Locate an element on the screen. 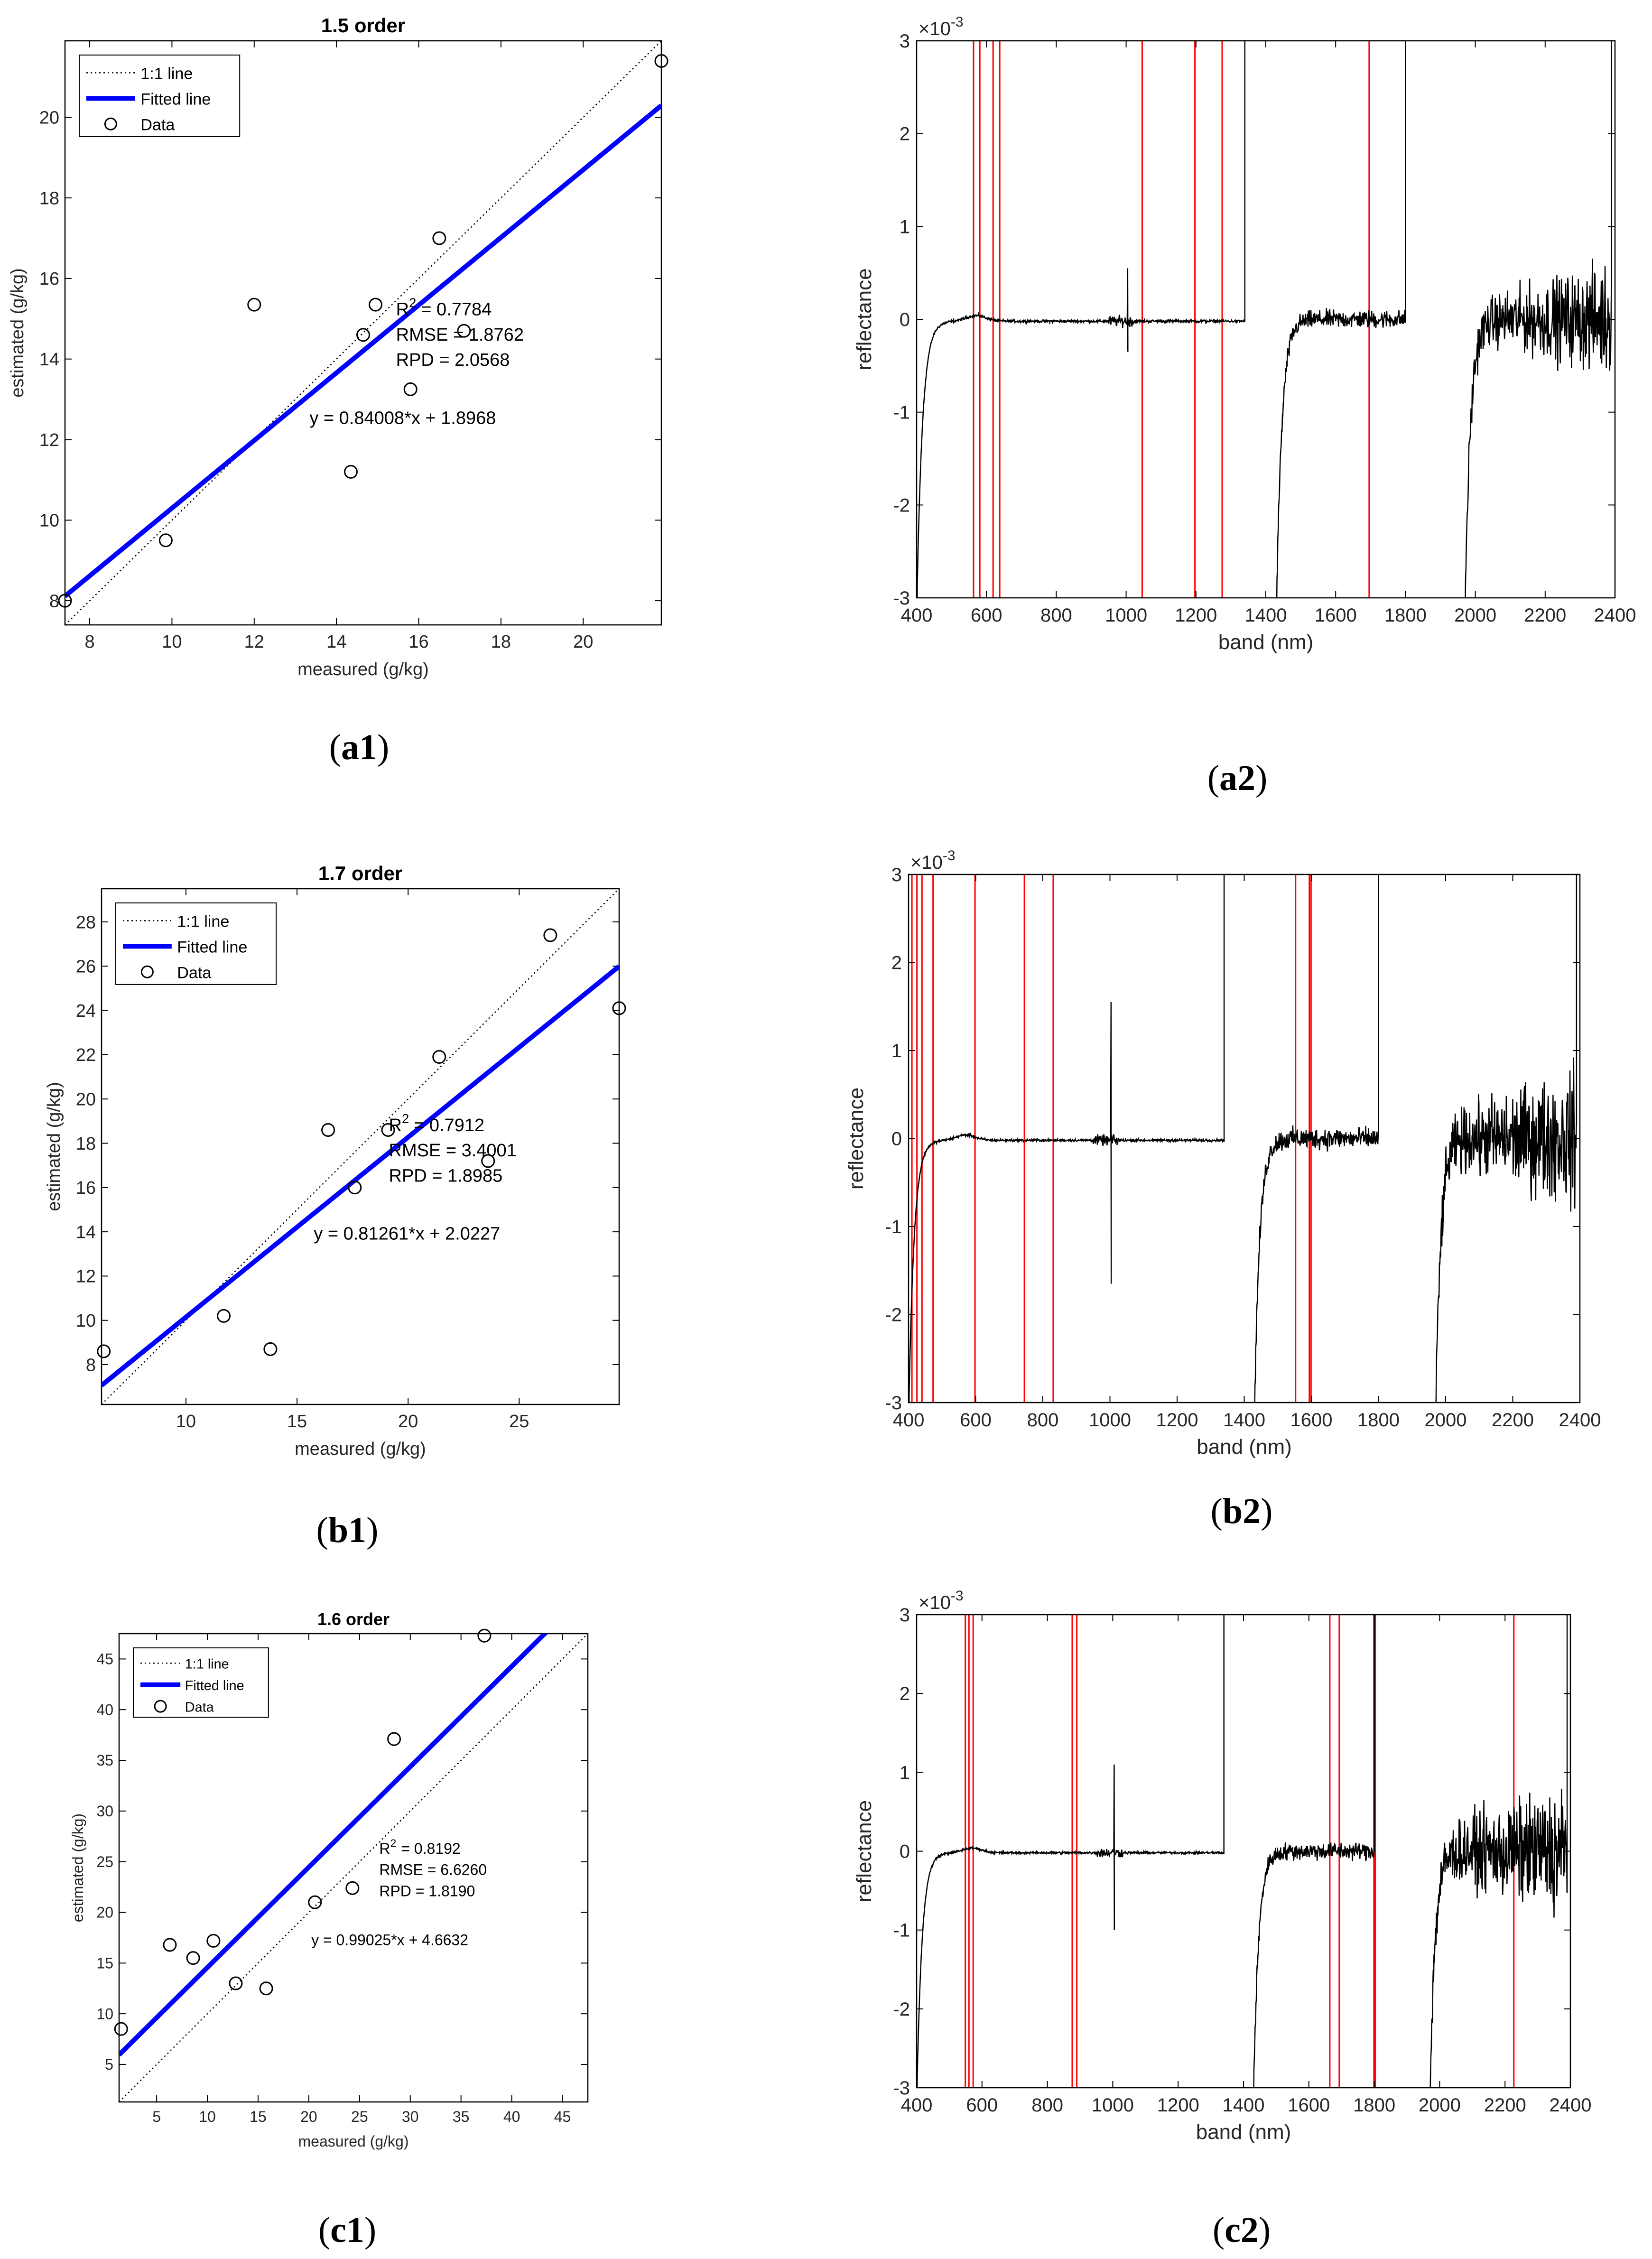 The width and height of the screenshot is (1652, 2259). chart-title: 1.6 order is located at coordinates (353, 1619).